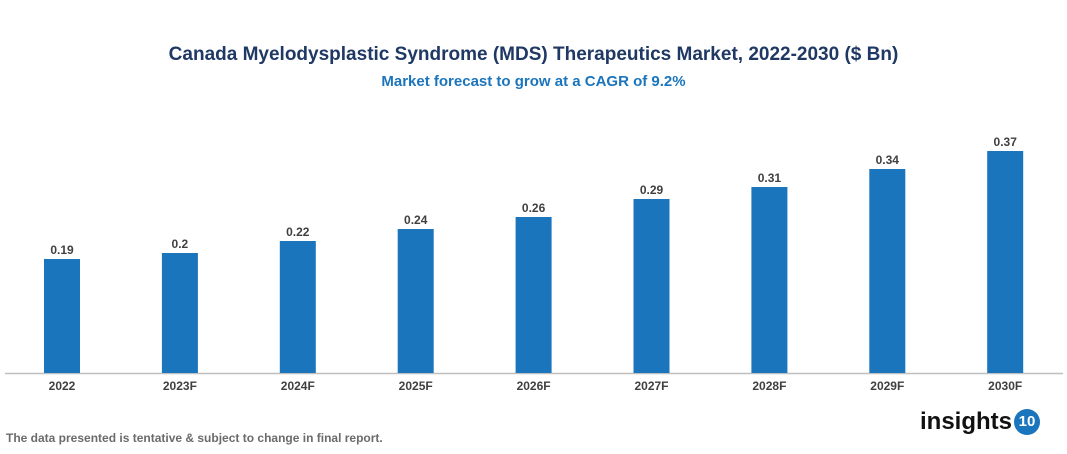  I want to click on data-label: 0.29, so click(652, 190).